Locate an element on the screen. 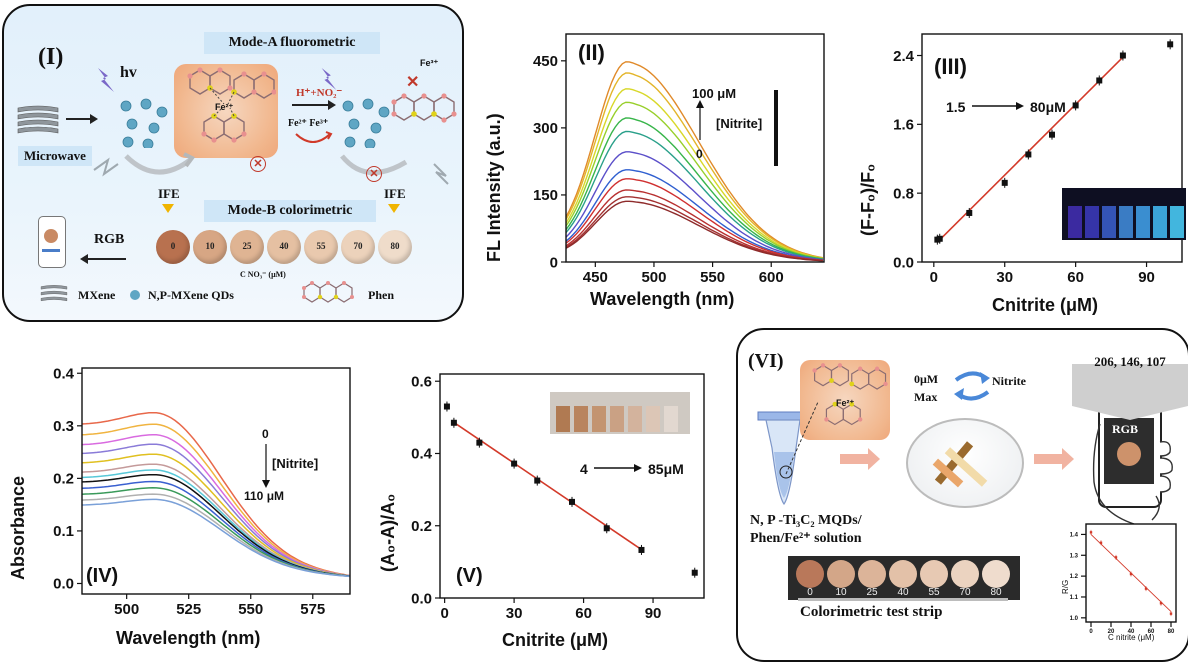 The width and height of the screenshot is (1188, 662). x-tick-label: 30 is located at coordinates (1004, 277).